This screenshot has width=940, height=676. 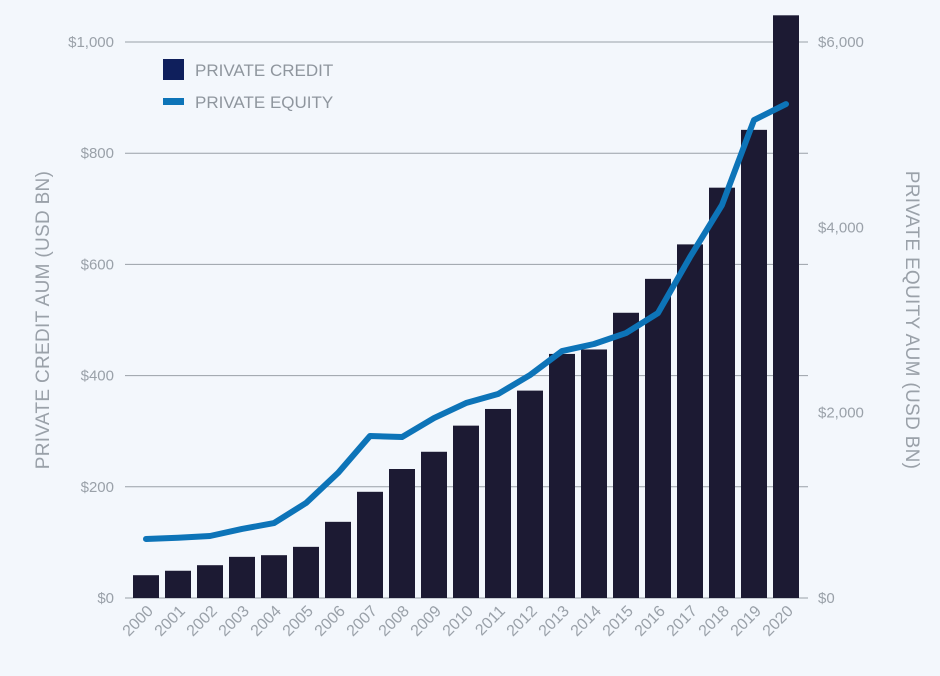 I want to click on bar-2002, so click(x=210, y=581).